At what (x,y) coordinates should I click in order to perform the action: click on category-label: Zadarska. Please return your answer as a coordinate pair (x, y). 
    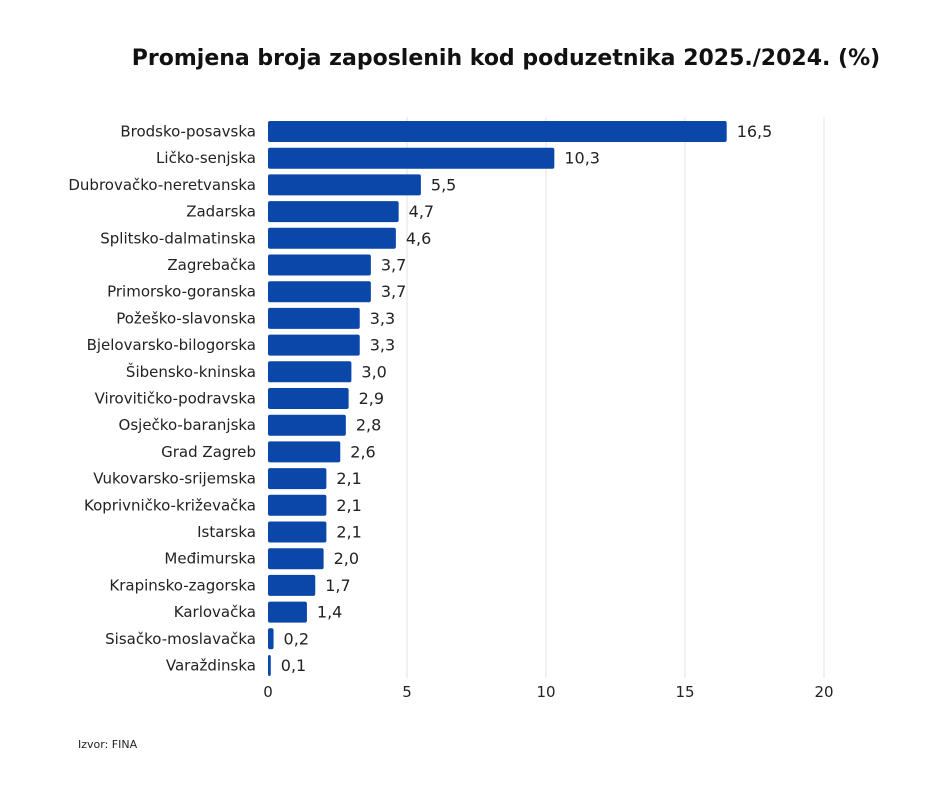
    Looking at the image, I should click on (221, 212).